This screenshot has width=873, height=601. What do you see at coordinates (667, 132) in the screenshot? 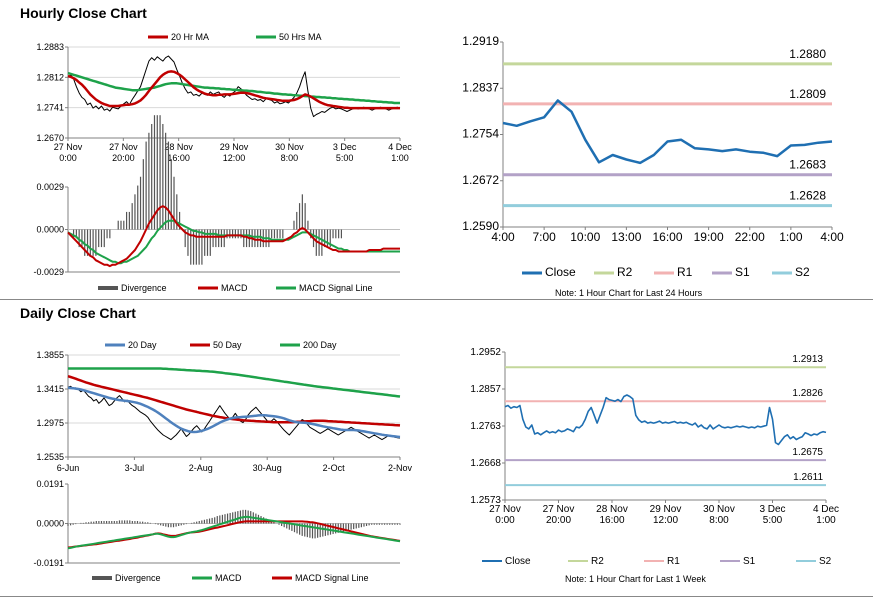
I see `hourly-pivot-close-line` at bounding box center [667, 132].